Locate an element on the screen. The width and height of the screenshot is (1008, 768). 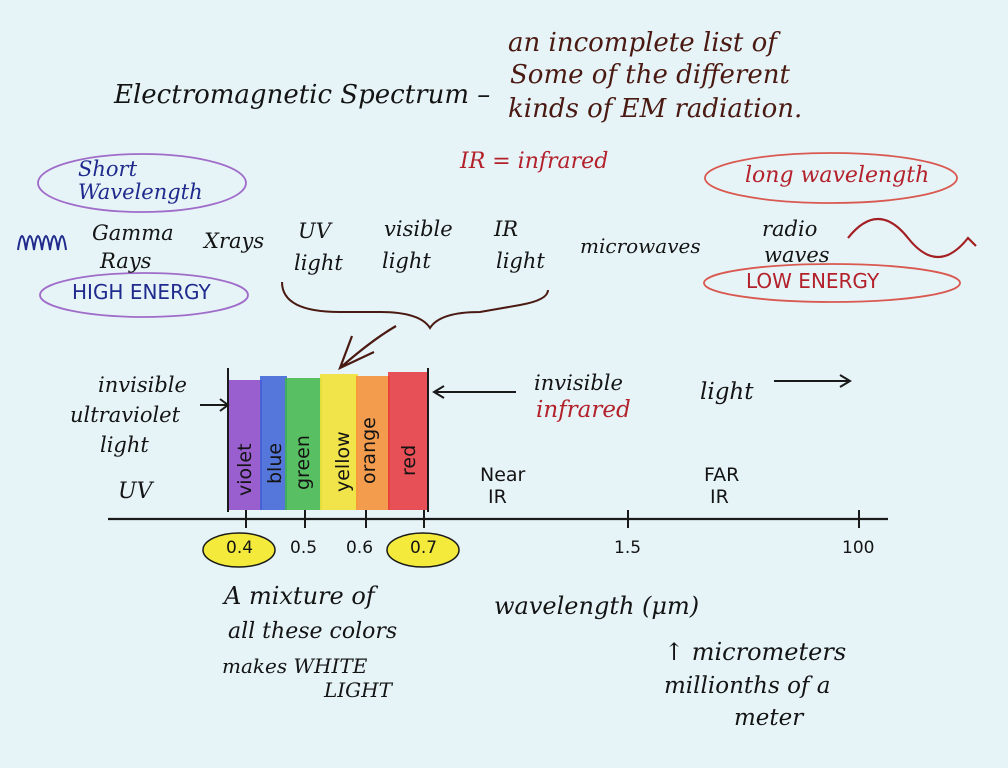
short-wavelength-oval is located at coordinates (142, 183).